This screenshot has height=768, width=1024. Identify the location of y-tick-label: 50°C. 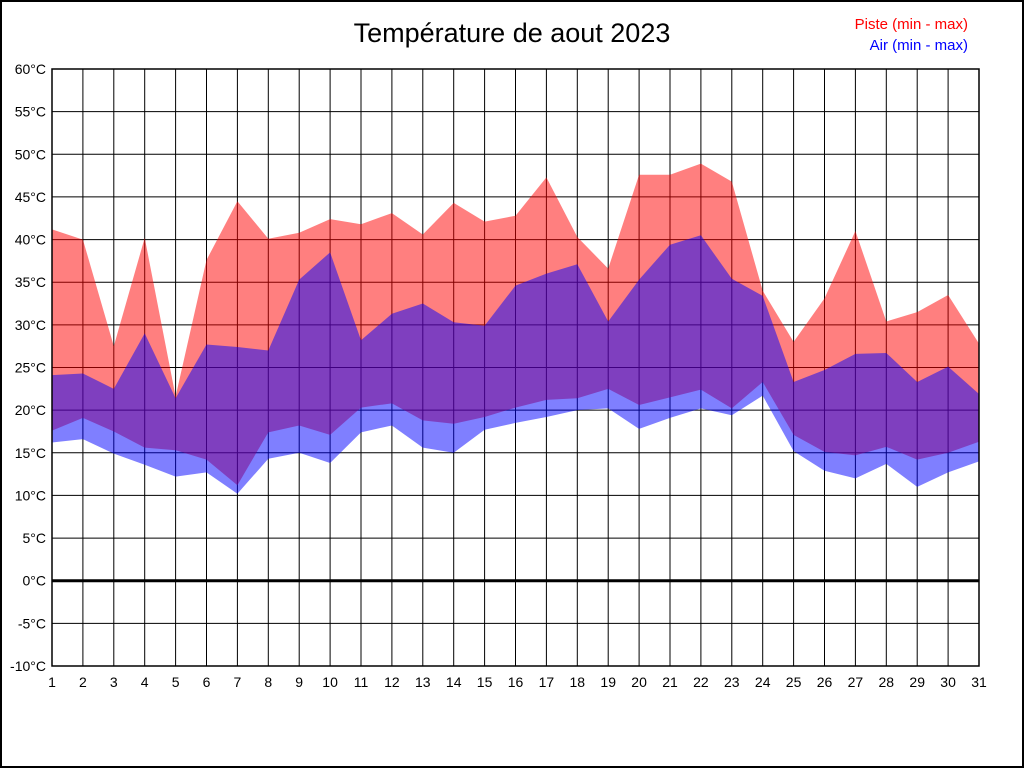
(30, 154).